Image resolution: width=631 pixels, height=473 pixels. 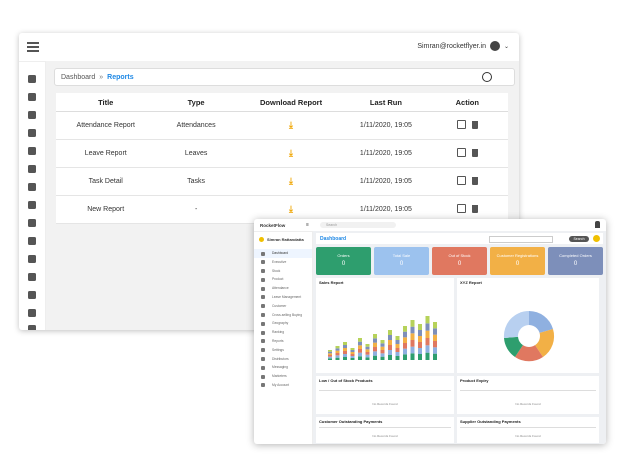 What do you see at coordinates (196, 209) in the screenshot?
I see `row-type: -` at bounding box center [196, 209].